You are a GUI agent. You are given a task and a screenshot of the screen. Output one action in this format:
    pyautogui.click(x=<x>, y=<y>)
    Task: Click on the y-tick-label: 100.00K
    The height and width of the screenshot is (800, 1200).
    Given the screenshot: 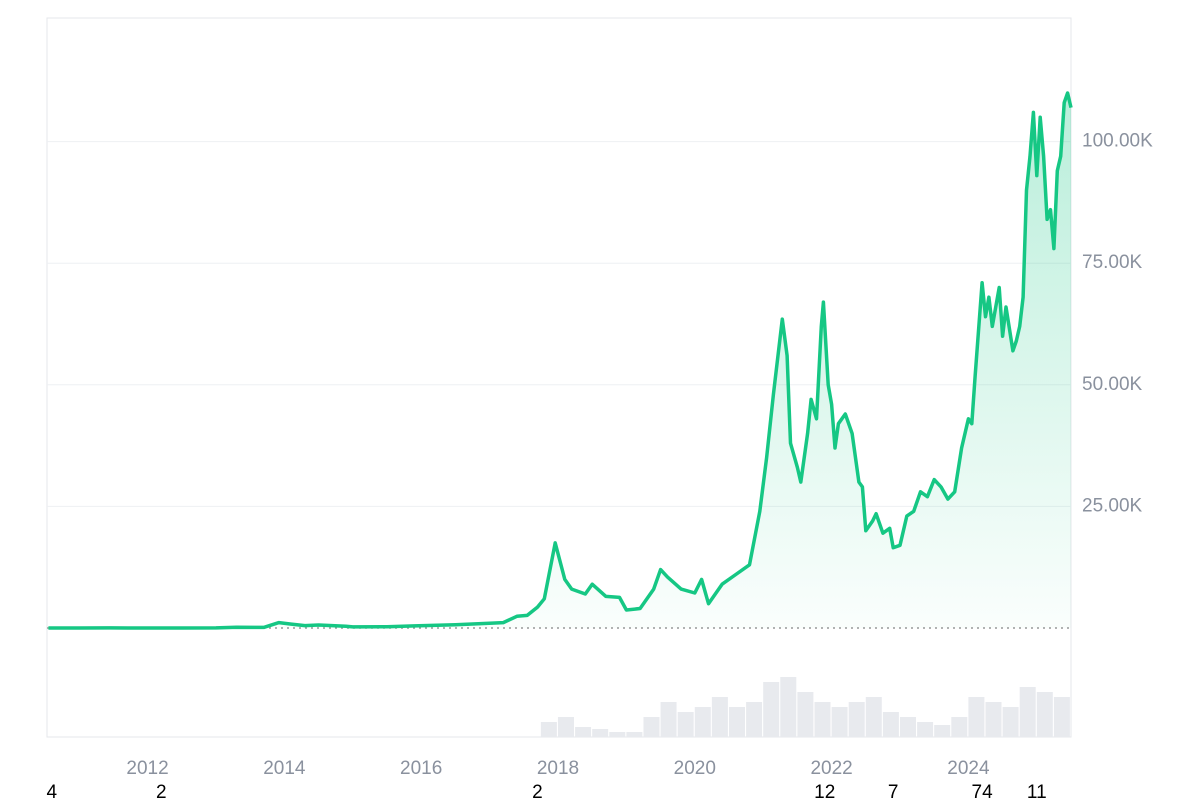 What is the action you would take?
    pyautogui.click(x=1117, y=141)
    